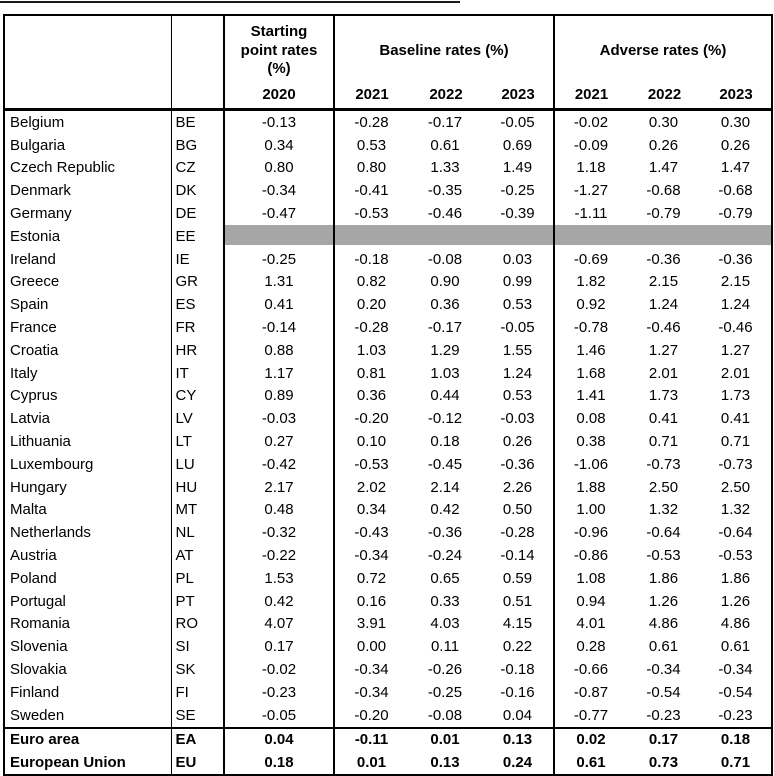 The width and height of the screenshot is (774, 776). Describe the element at coordinates (445, 191) in the screenshot. I see `rate-value-cell: -0.35` at that location.